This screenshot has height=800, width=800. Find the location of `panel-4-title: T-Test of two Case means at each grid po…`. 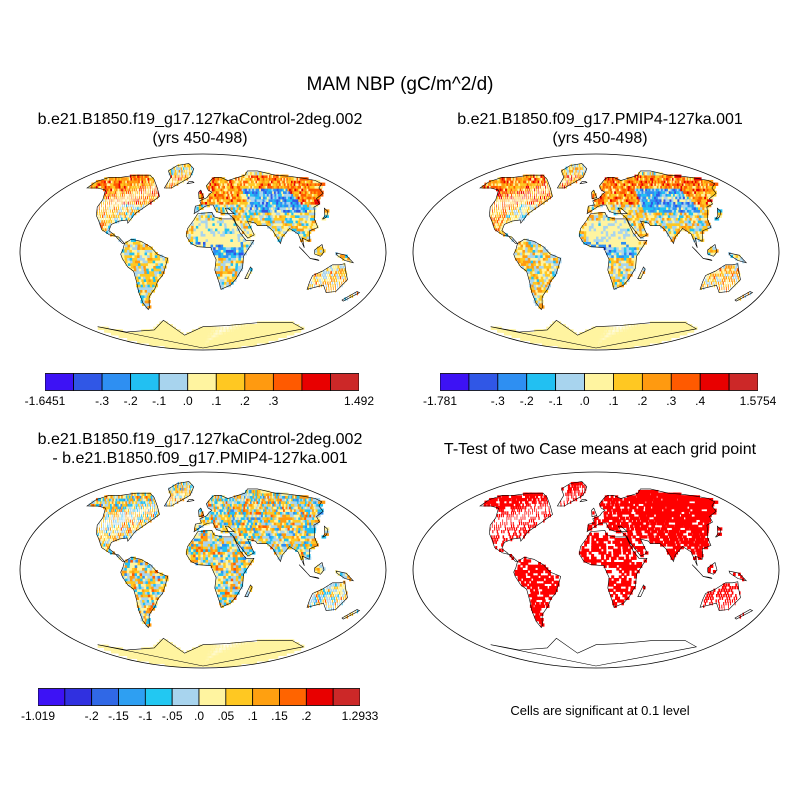

panel-4-title: T-Test of two Case means at each grid po… is located at coordinates (600, 449).